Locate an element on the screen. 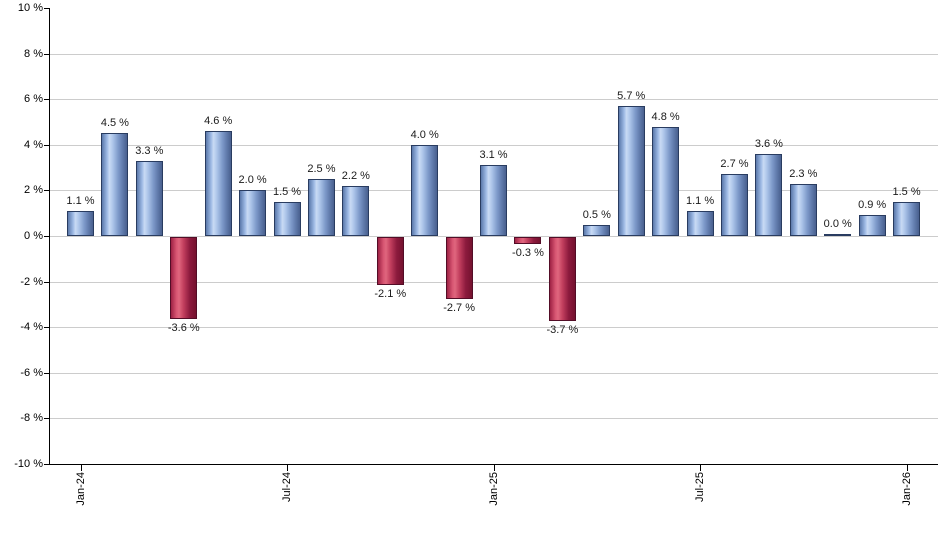  y-tick-label: -6 % is located at coordinates (31, 372).